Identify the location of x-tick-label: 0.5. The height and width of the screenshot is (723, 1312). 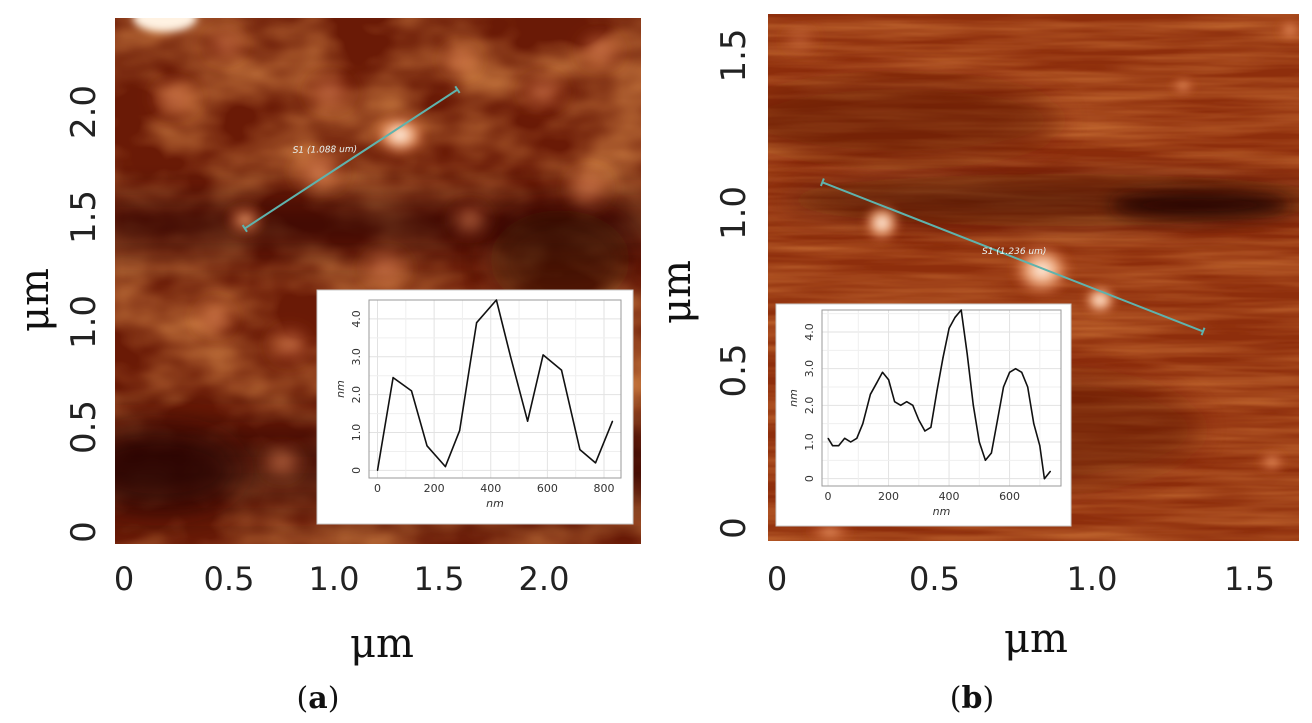
(934, 579).